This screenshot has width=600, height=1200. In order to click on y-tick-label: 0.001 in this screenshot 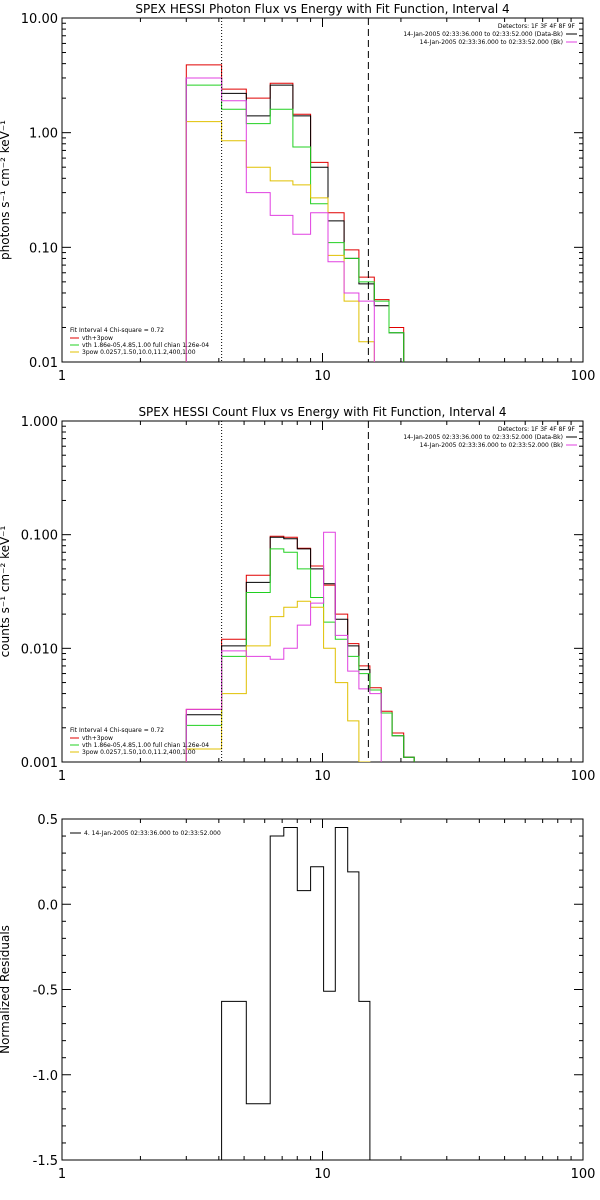, I will do `click(39, 763)`.